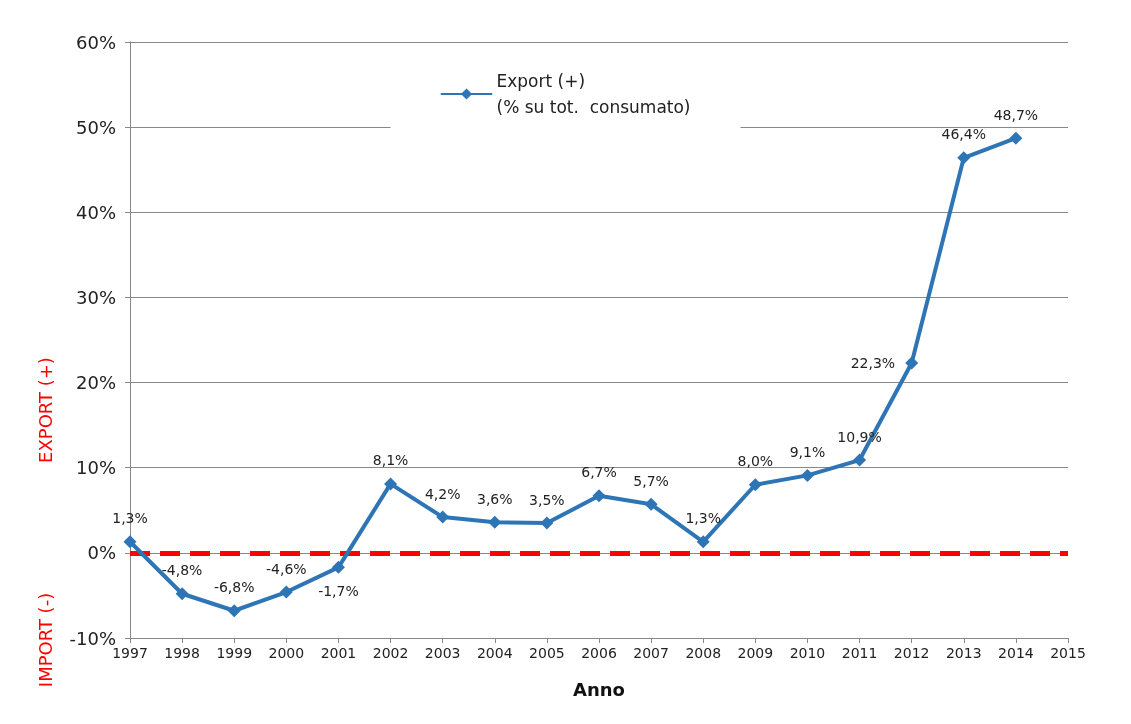 The image size is (1131, 724). I want to click on y-tick-label: 30%, so click(95, 297).